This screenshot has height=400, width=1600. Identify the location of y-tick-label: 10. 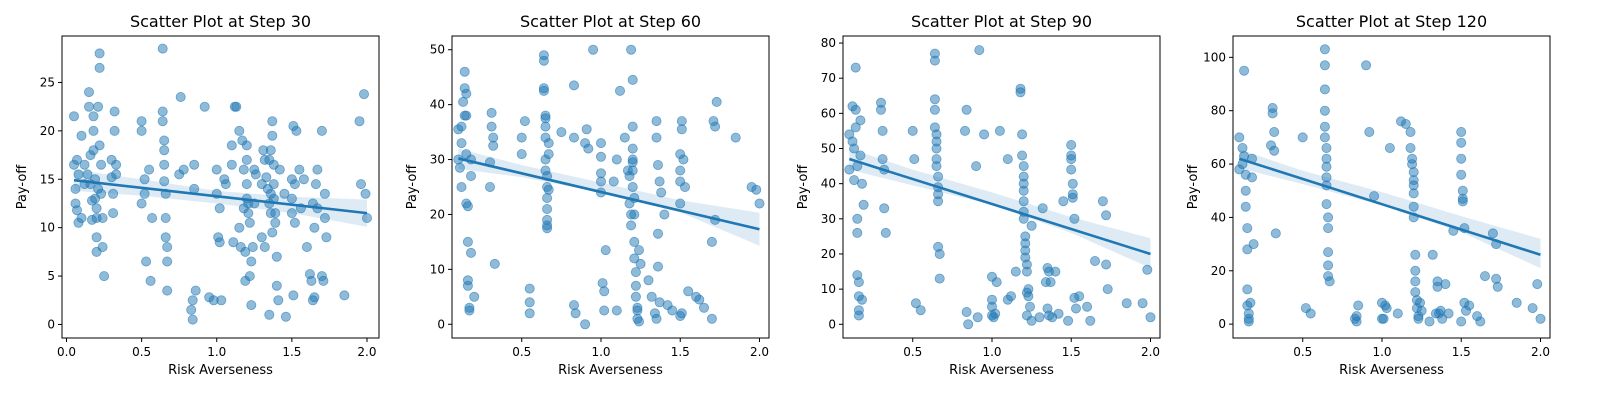
(47, 228).